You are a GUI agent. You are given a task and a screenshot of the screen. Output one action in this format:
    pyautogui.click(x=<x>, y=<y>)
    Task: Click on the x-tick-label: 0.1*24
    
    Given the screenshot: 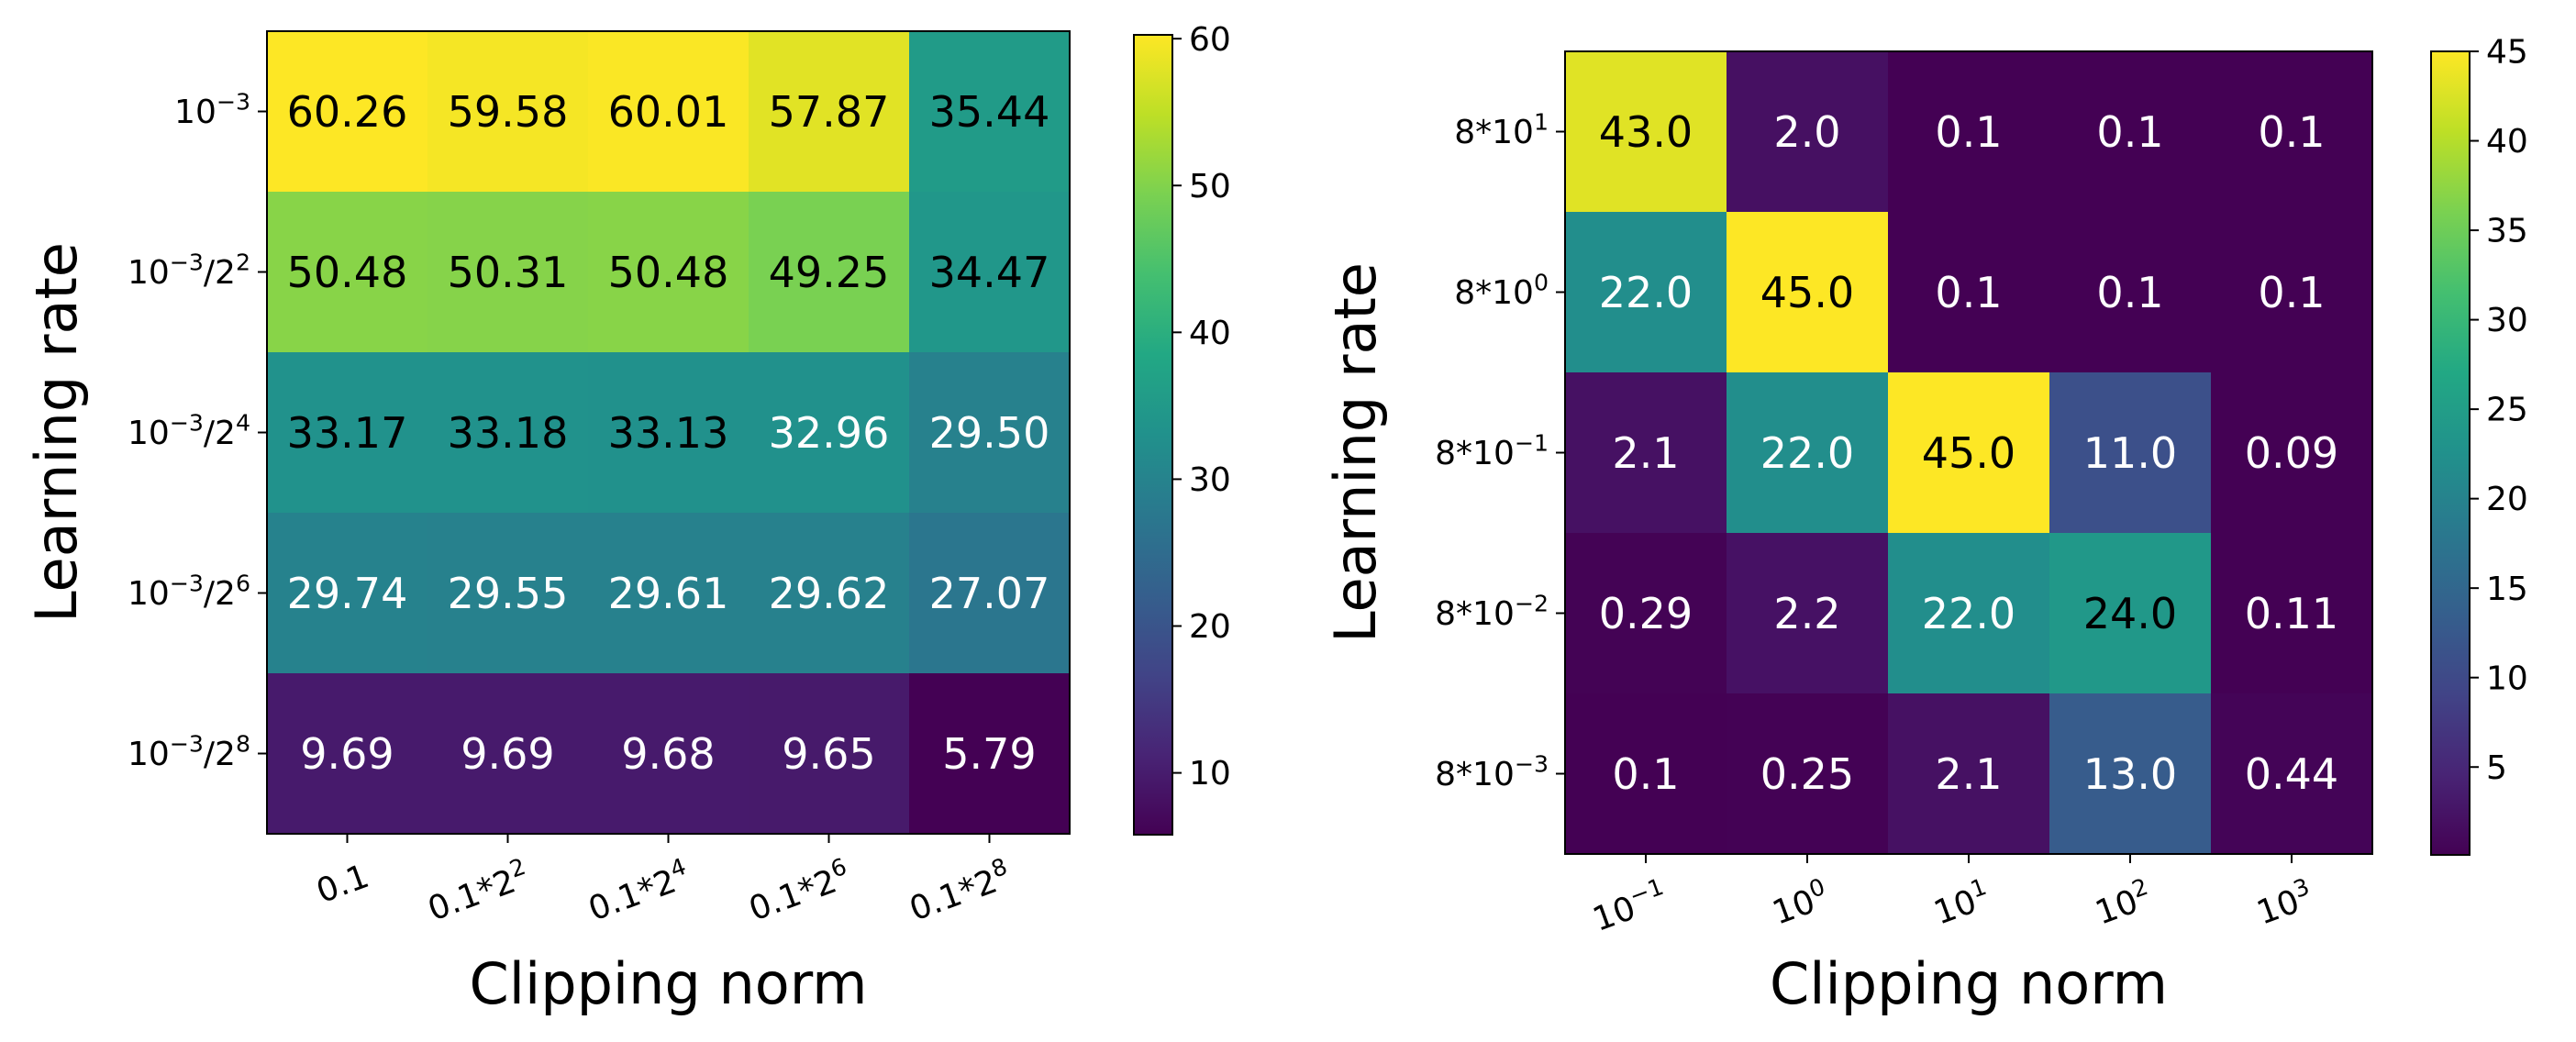 What is the action you would take?
    pyautogui.click(x=638, y=891)
    